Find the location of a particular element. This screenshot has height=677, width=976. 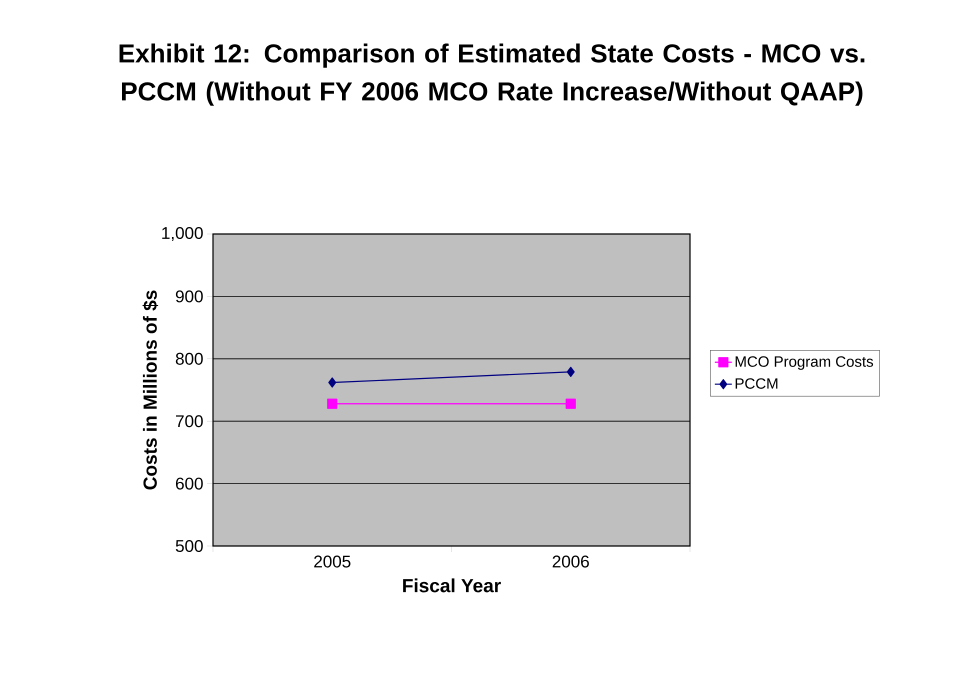

y-tick-label: 500 is located at coordinates (189, 546).